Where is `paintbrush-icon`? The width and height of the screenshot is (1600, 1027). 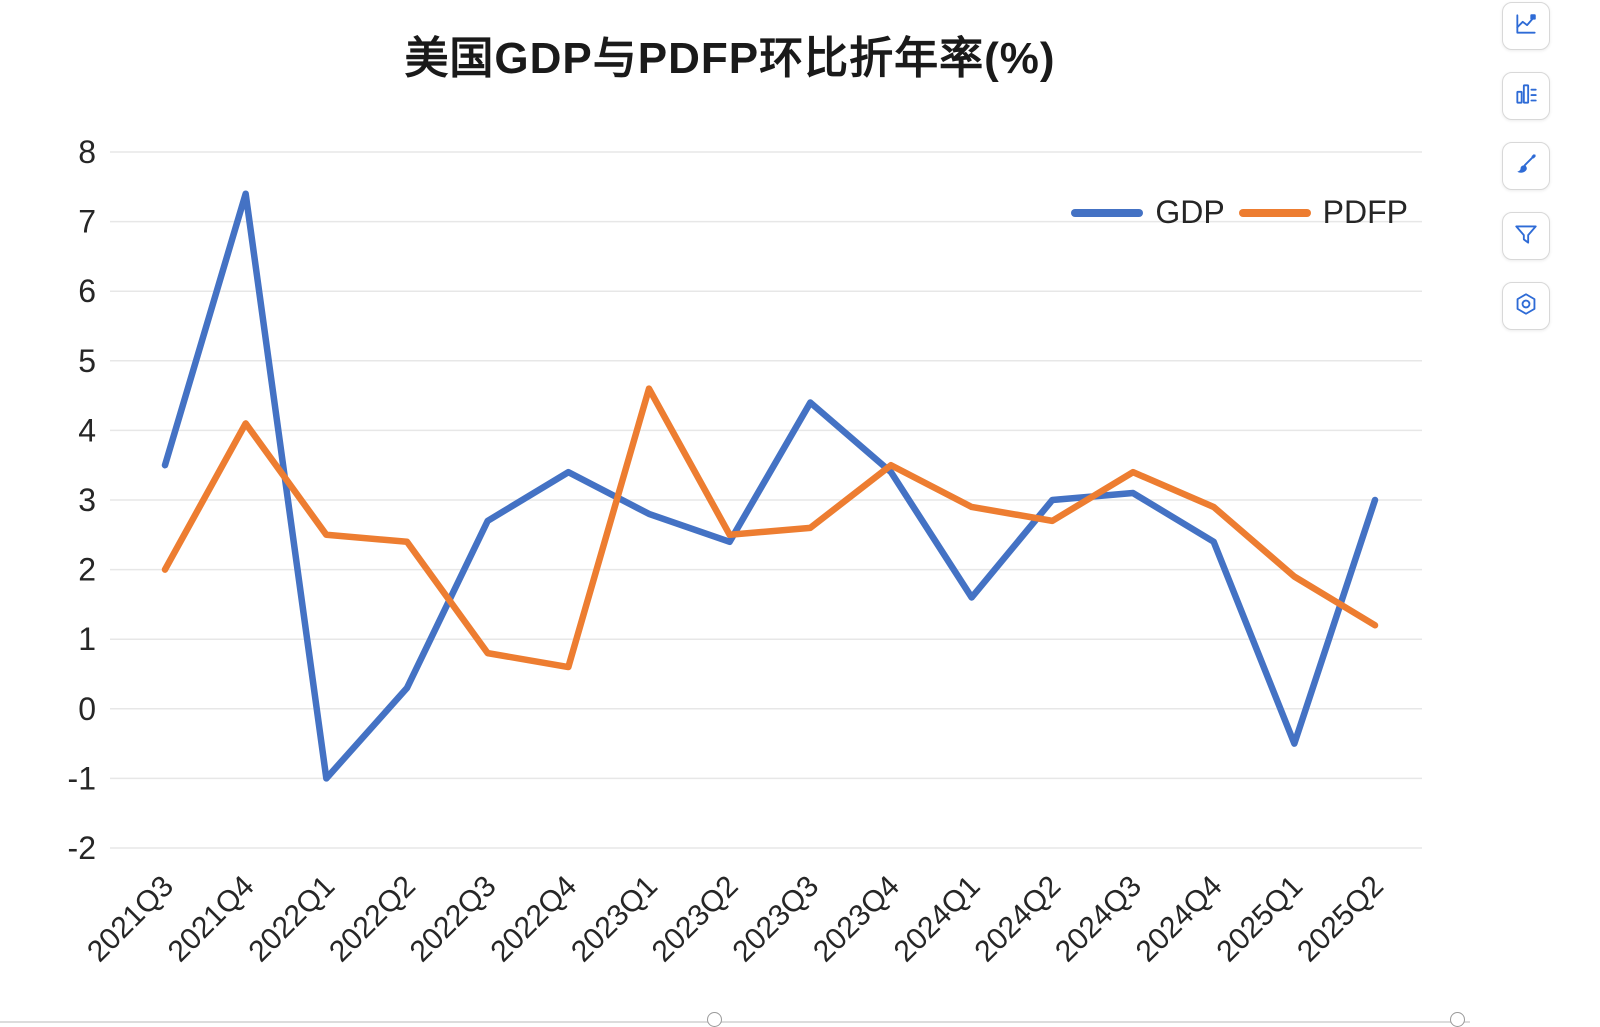 paintbrush-icon is located at coordinates (1526, 166).